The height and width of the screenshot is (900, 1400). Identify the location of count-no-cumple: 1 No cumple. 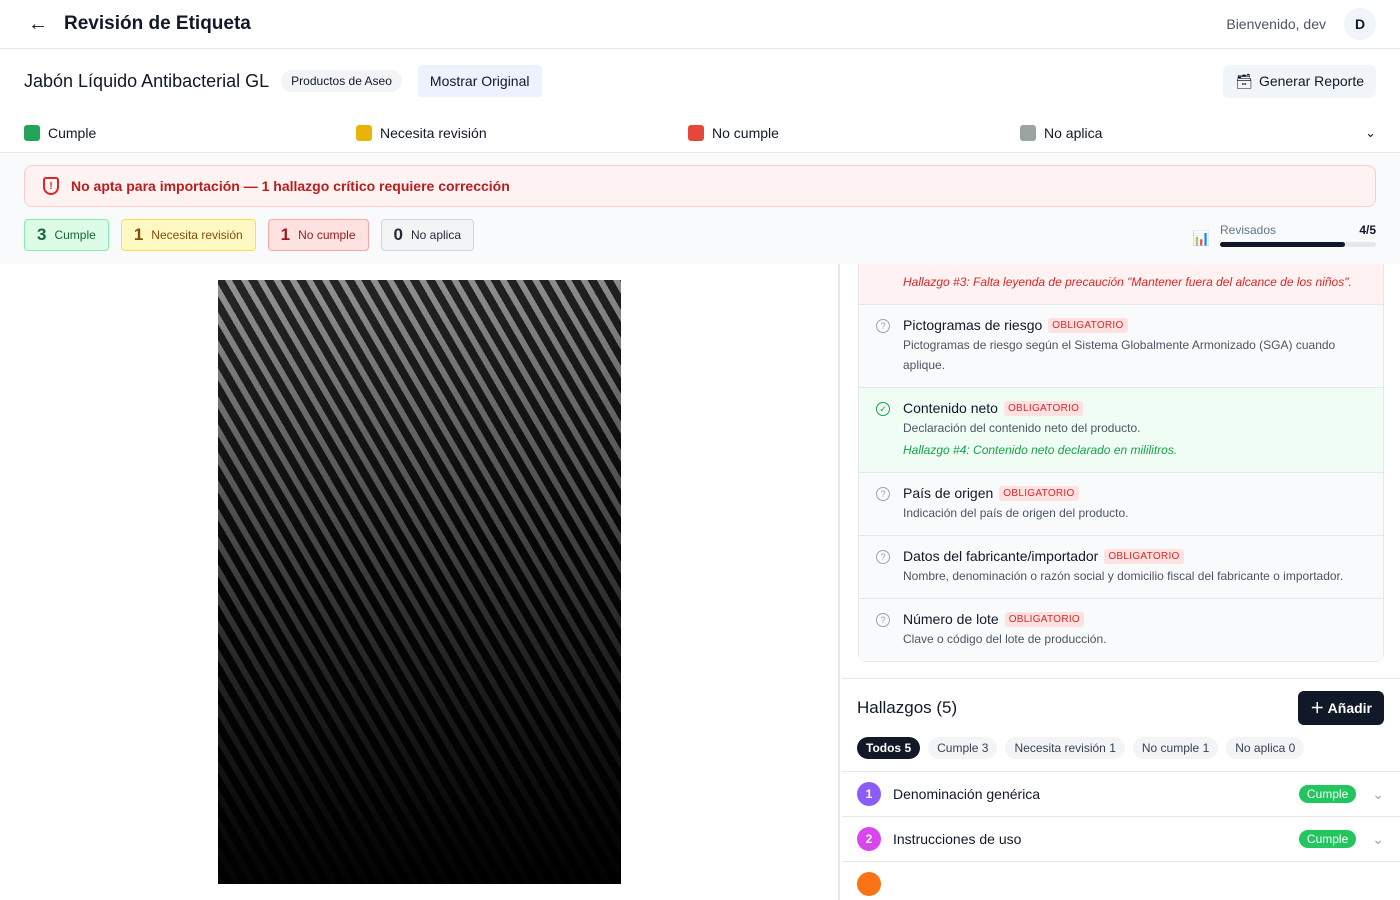
(318, 235).